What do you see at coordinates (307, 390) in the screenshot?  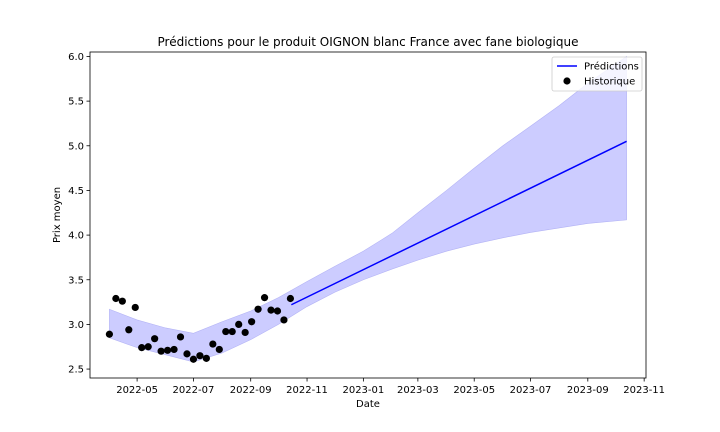 I see `x-tick-label: 2022-11` at bounding box center [307, 390].